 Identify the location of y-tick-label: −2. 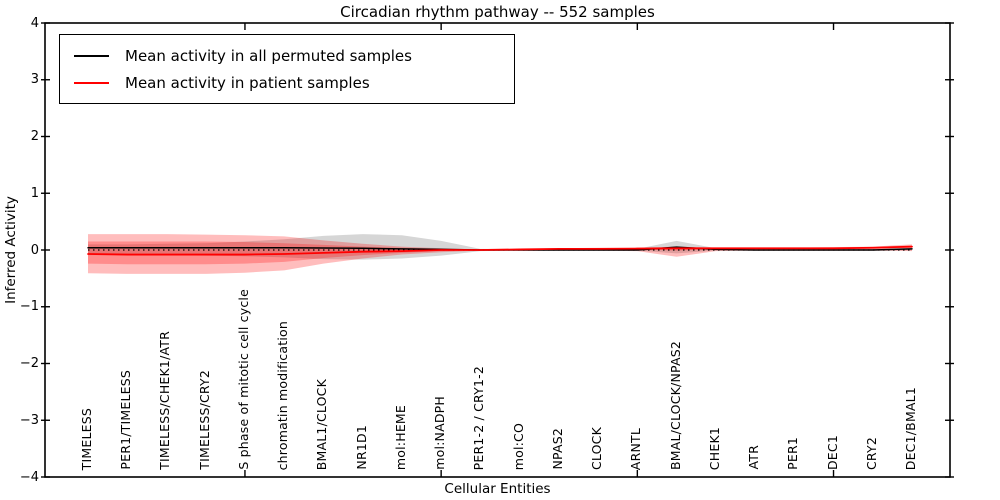
(29, 363).